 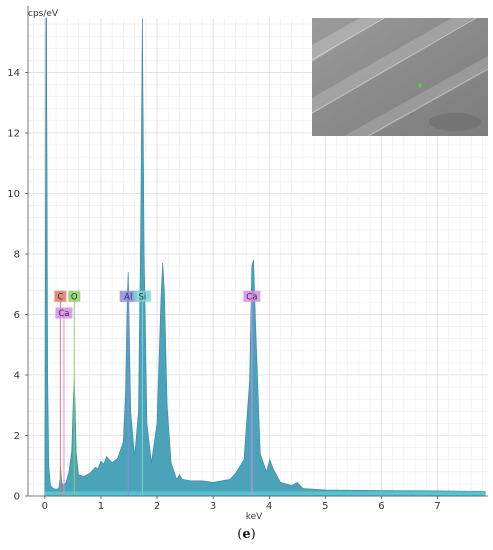 I want to click on element-label-box-si, so click(x=142, y=296).